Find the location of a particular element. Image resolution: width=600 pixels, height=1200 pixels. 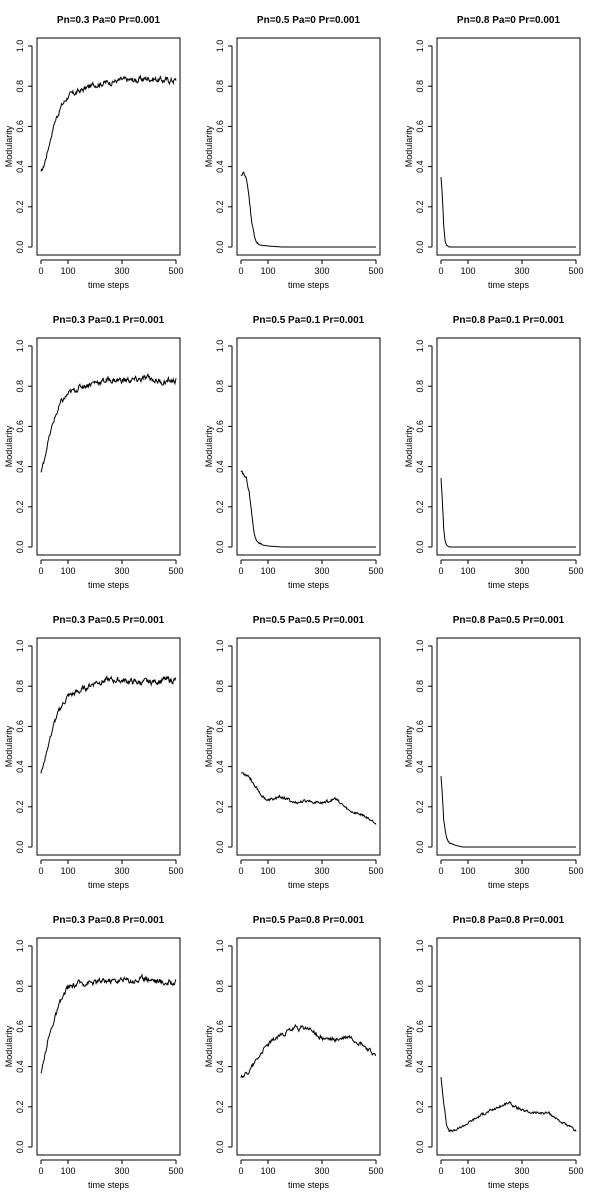

chart-title: Pn=0.5 Pa=0.1 Pr=0.001 is located at coordinates (309, 320).